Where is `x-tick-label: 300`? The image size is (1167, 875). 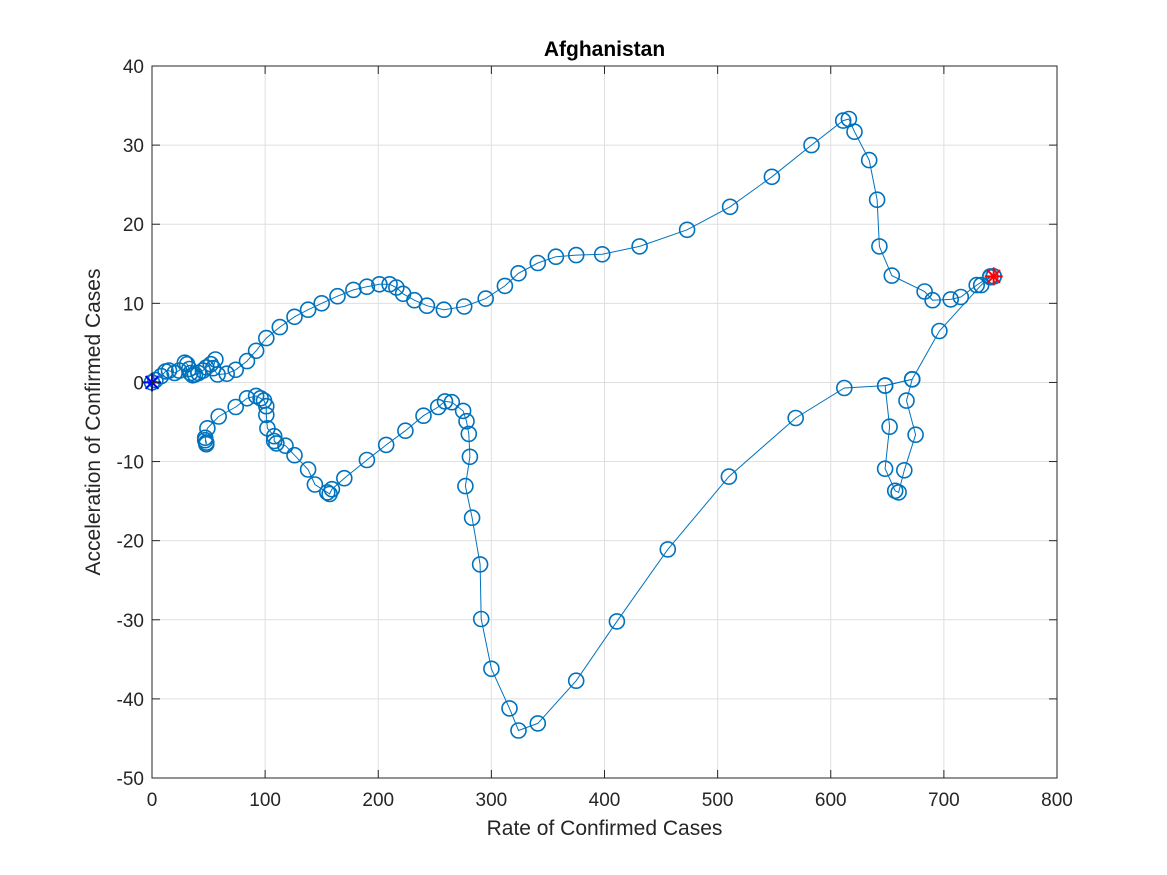 x-tick-label: 300 is located at coordinates (492, 800).